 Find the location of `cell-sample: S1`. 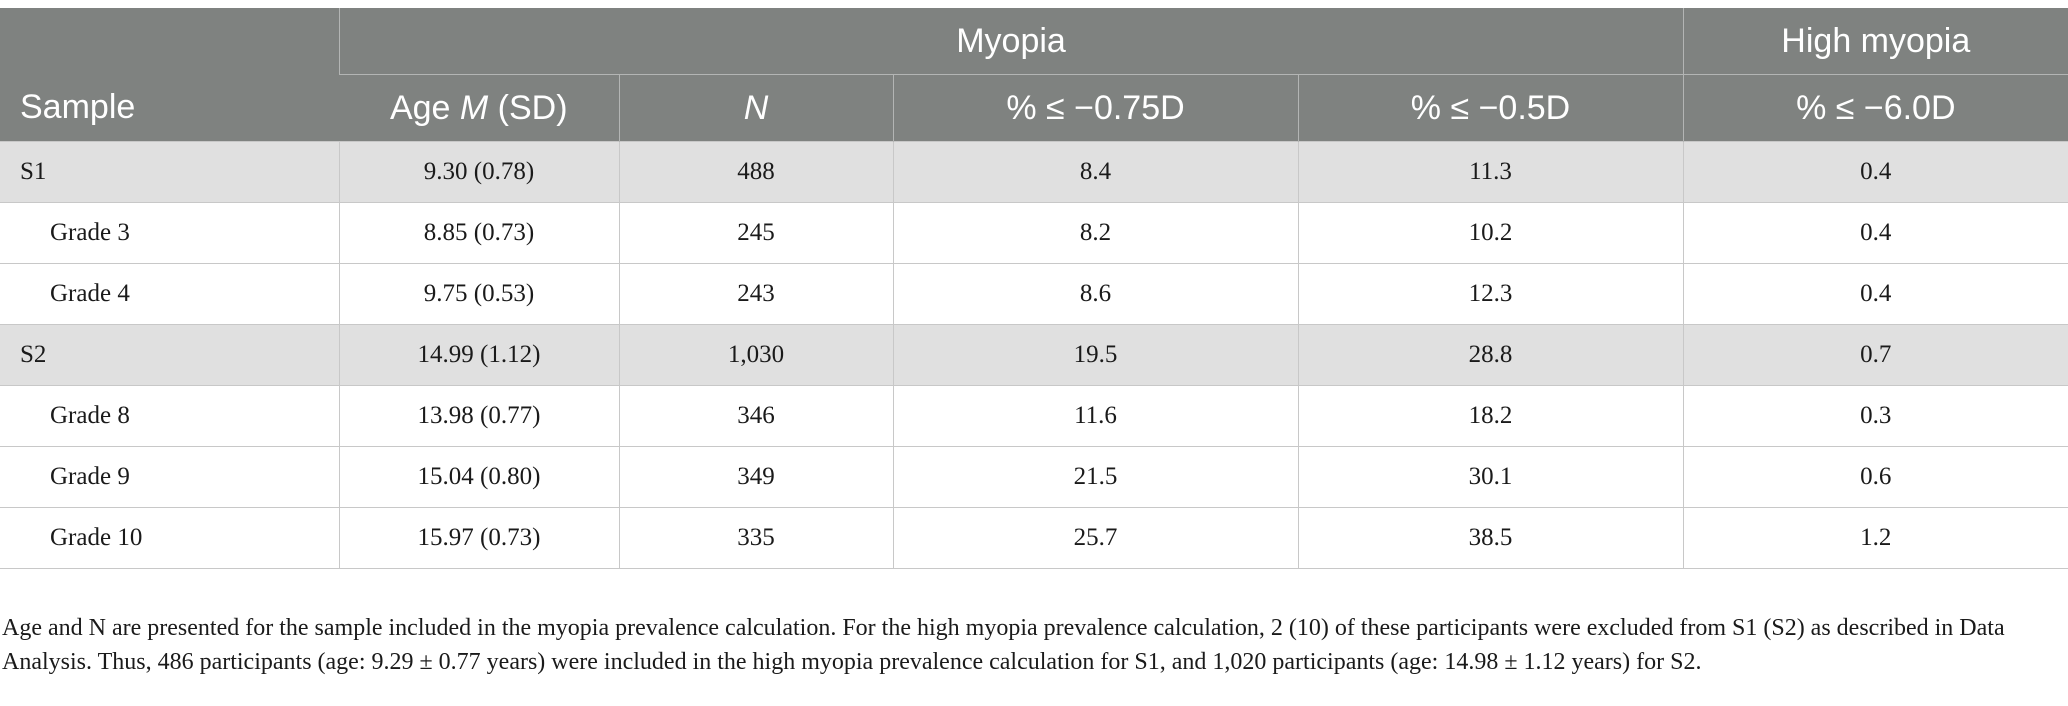

cell-sample: S1 is located at coordinates (169, 172).